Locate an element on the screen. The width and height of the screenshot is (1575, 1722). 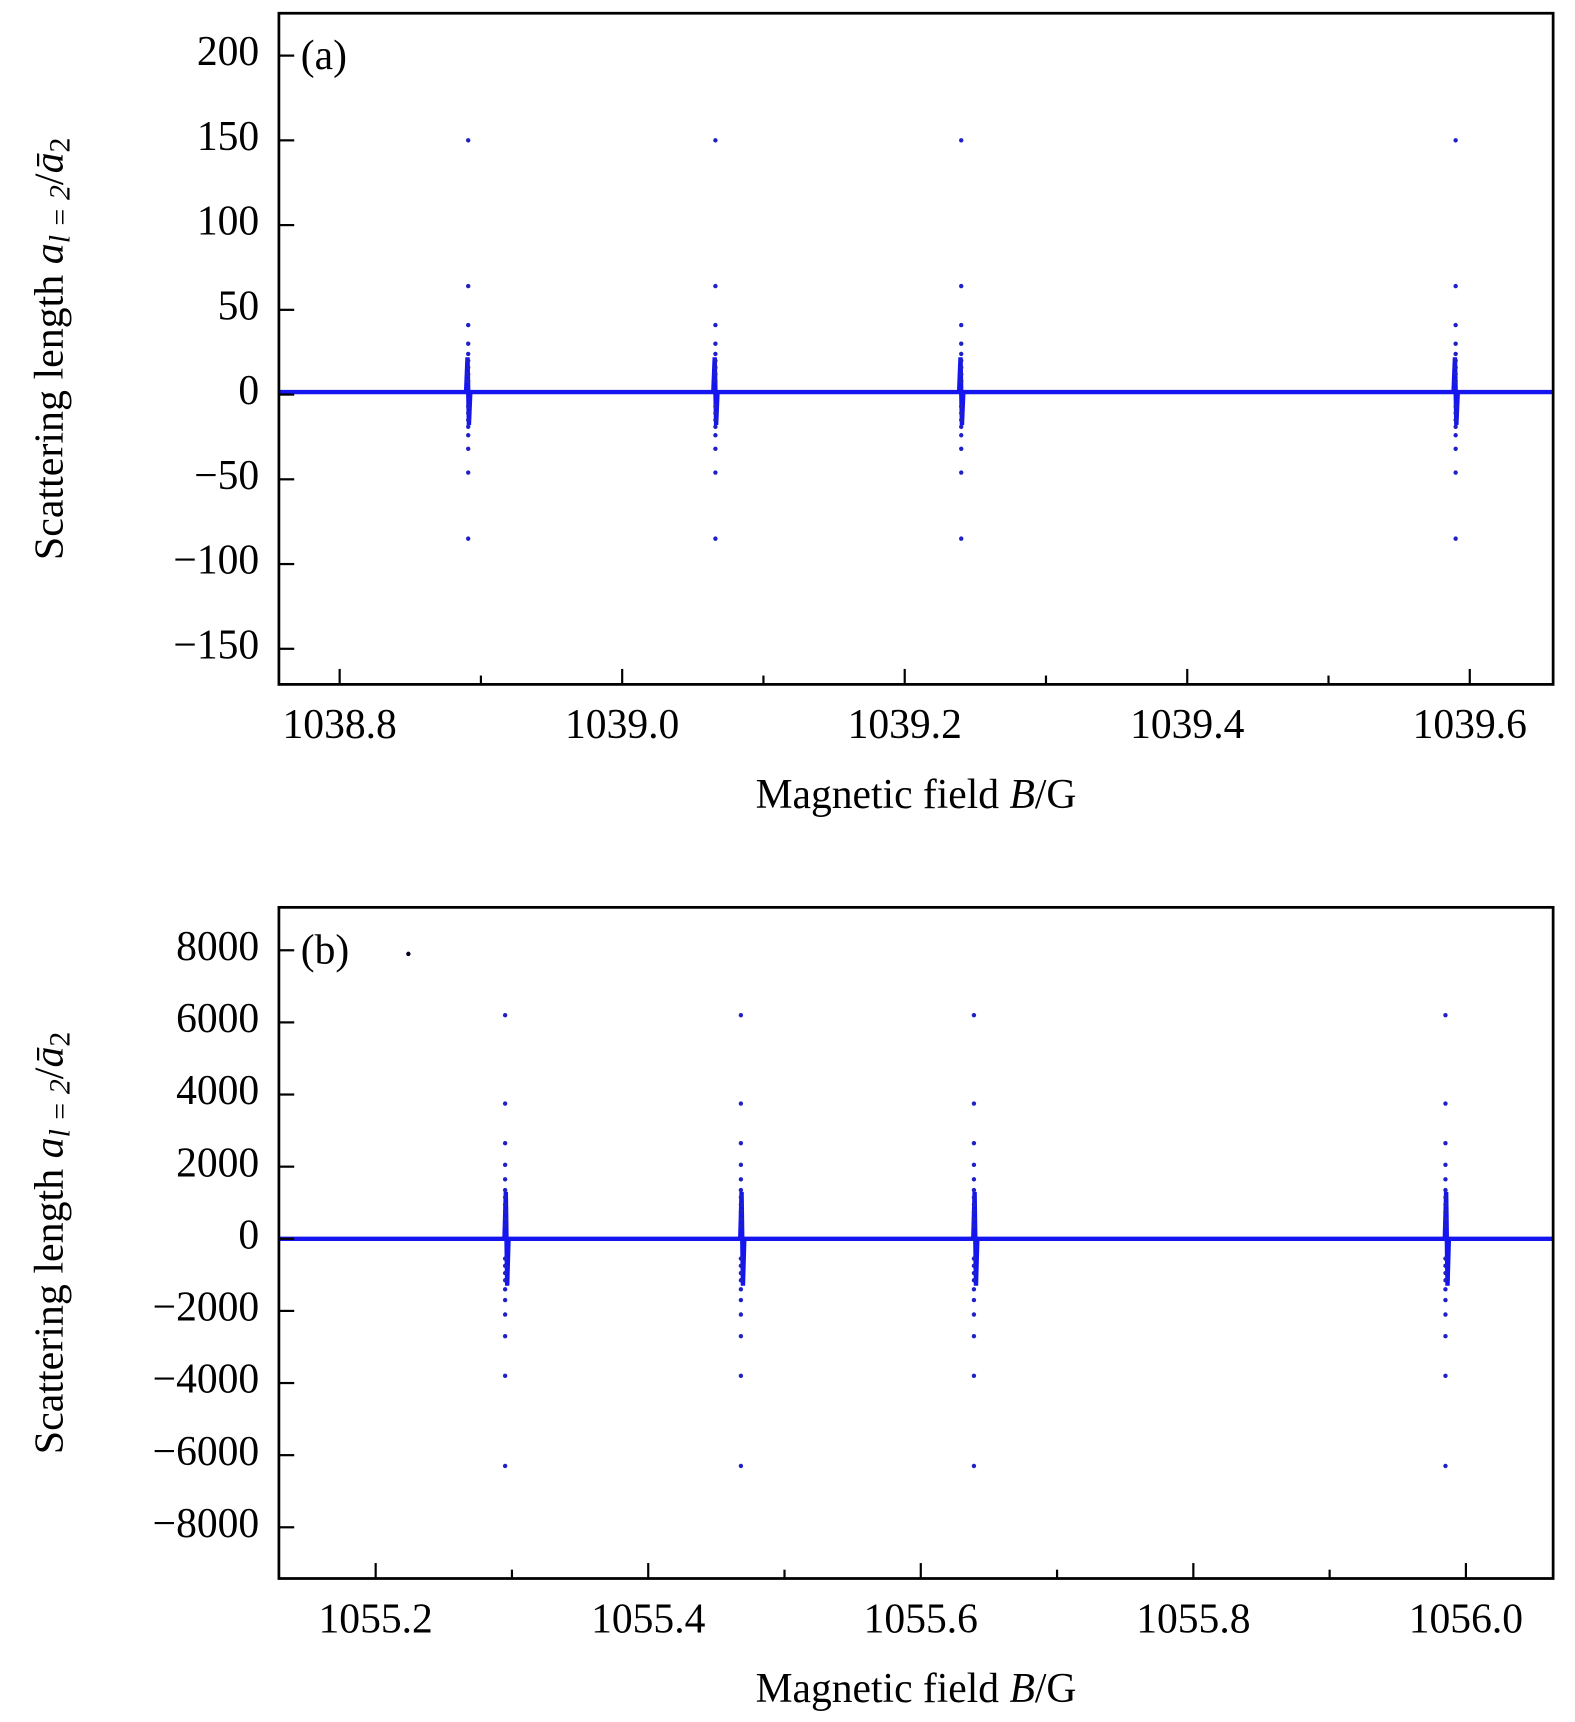
x-tick-label: 1038.8 is located at coordinates (340, 725).